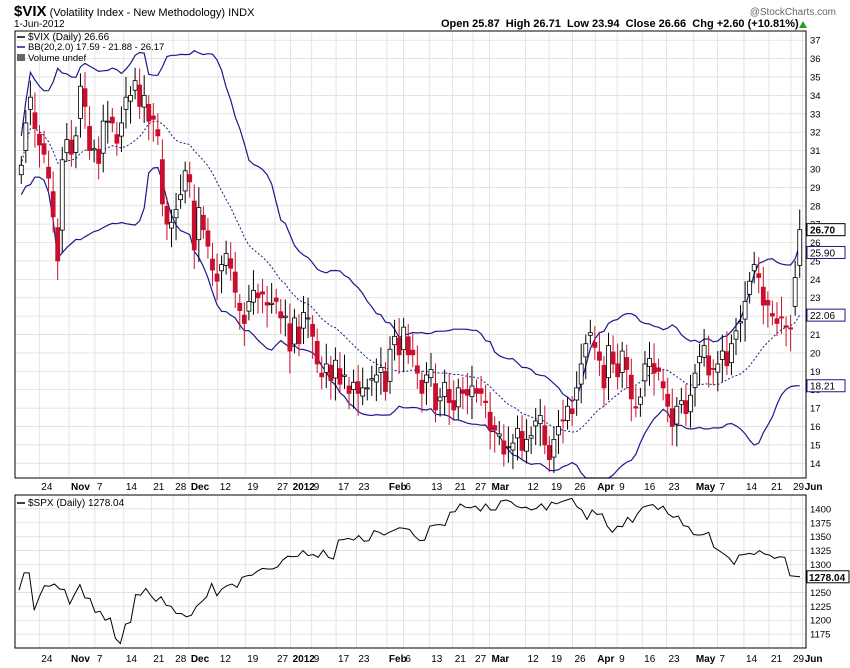  I want to click on spx-x-tick: 21, so click(777, 659).